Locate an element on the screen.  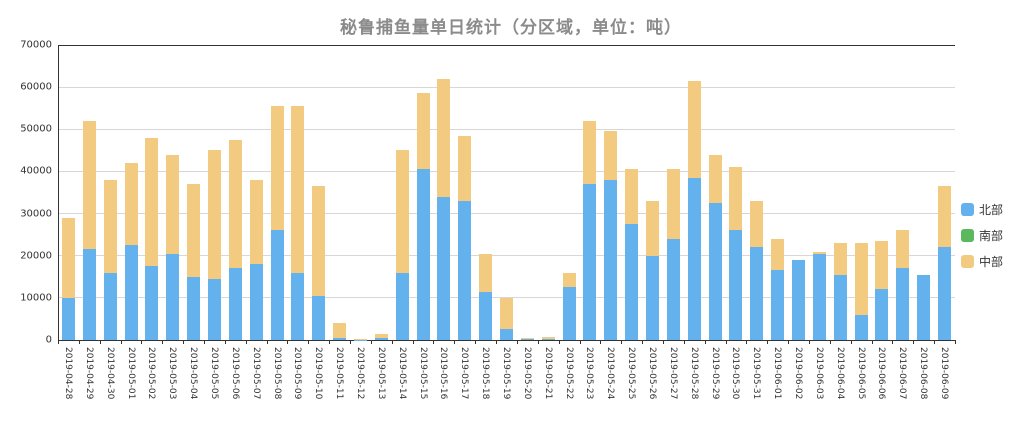
x-axis-label: 2019-05-10 is located at coordinates (318, 373).